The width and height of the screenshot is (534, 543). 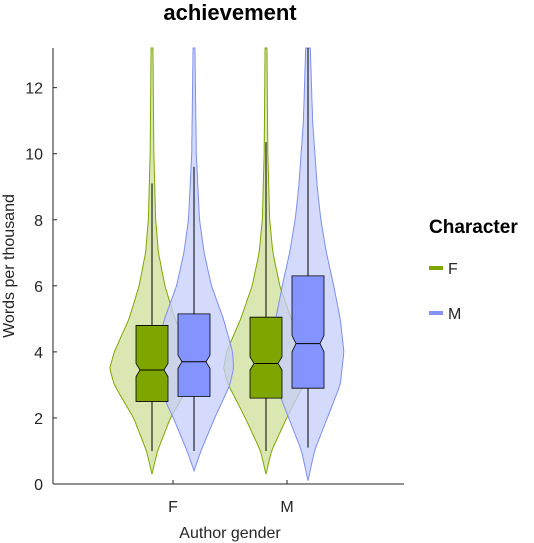 I want to click on x-tick-label: F, so click(x=173, y=507).